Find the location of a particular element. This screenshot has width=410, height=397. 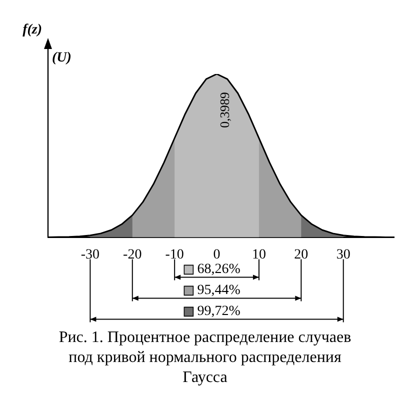

text: (U) is located at coordinates (62, 58).